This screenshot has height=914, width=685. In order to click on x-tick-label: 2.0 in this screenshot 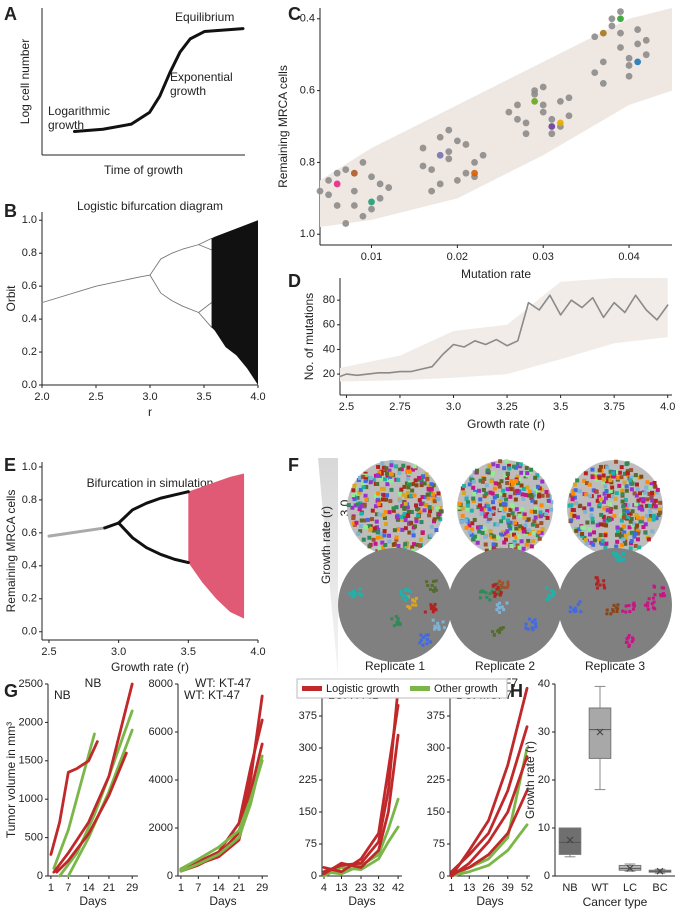, I will do `click(41, 397)`.